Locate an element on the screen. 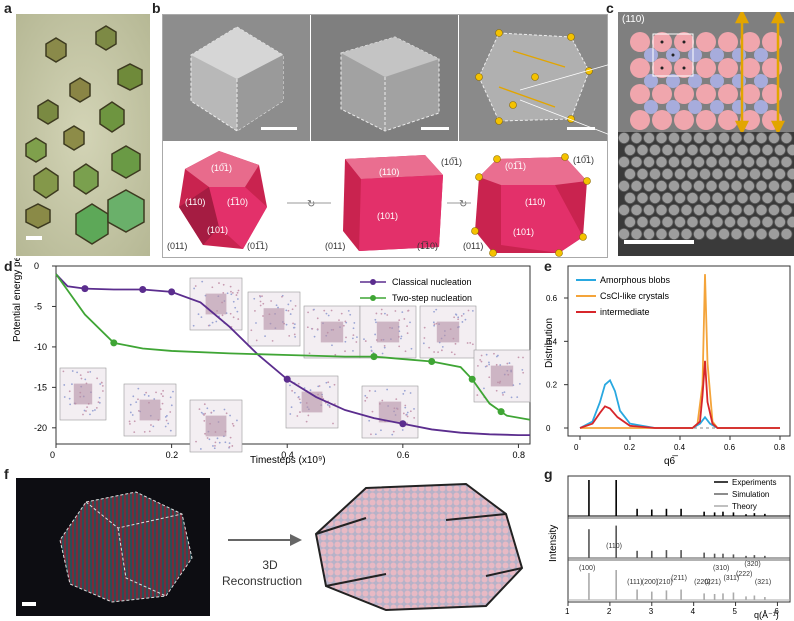 Image resolution: width=794 pixels, height=621 pixels. x-tick-label: 1 is located at coordinates (567, 611).